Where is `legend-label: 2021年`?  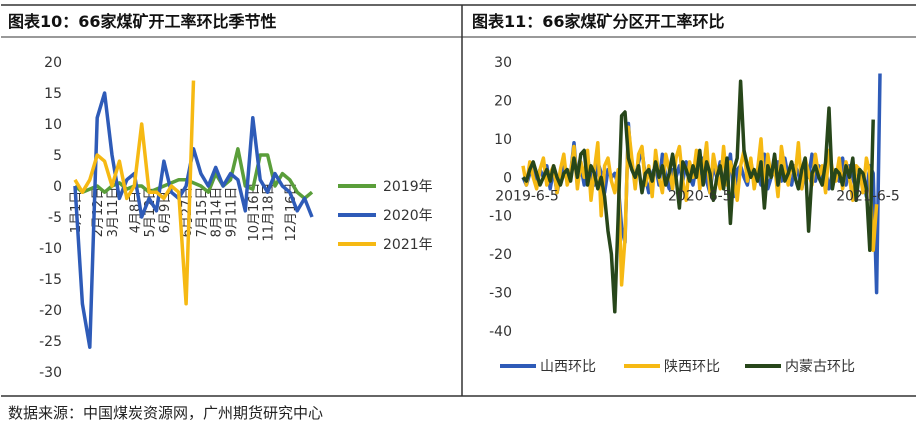
legend-label: 2021年 is located at coordinates (408, 245).